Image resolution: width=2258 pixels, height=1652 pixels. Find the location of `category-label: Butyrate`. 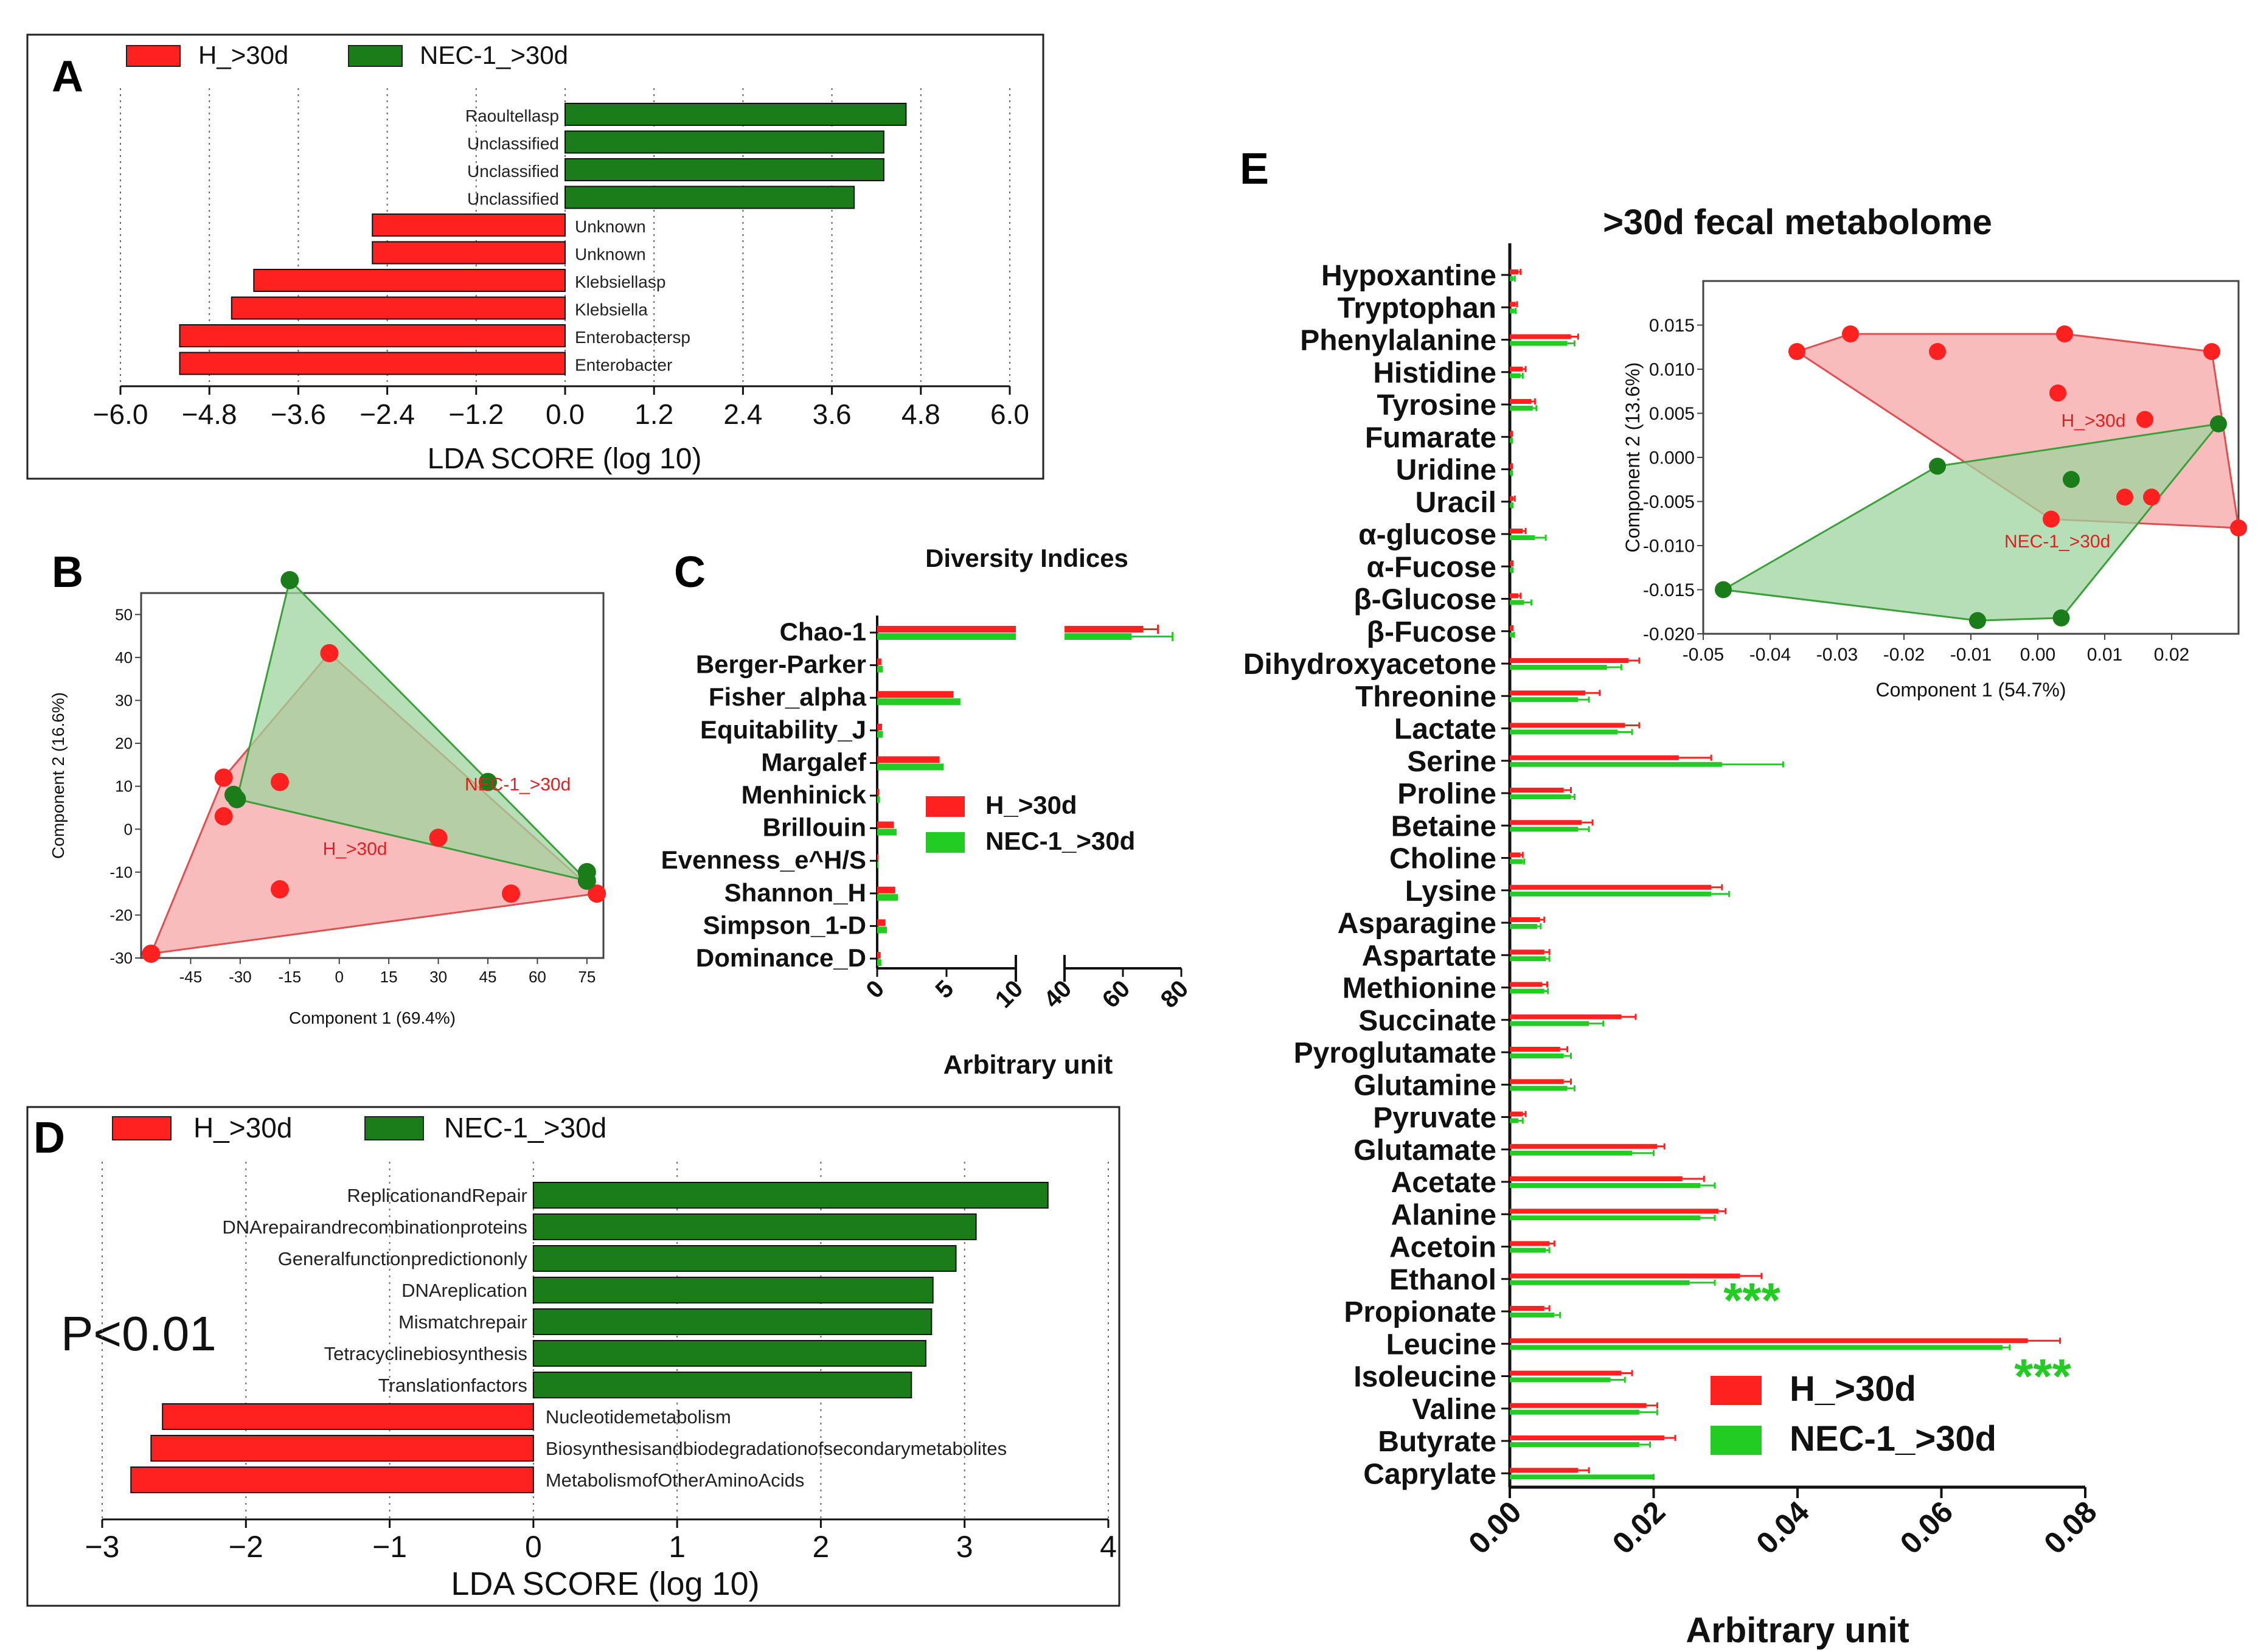

category-label: Butyrate is located at coordinates (1437, 1442).